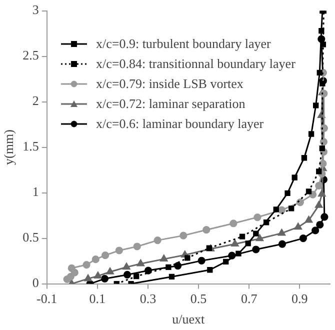 The image size is (335, 330). I want to click on x-tick-label: 0.9, so click(300, 298).